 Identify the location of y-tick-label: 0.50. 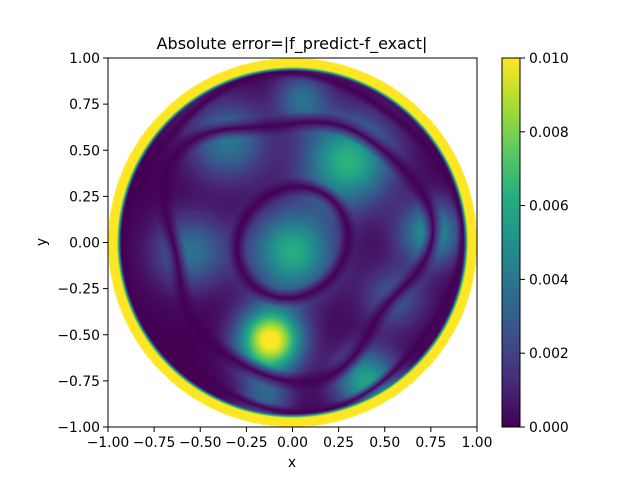
(84, 151).